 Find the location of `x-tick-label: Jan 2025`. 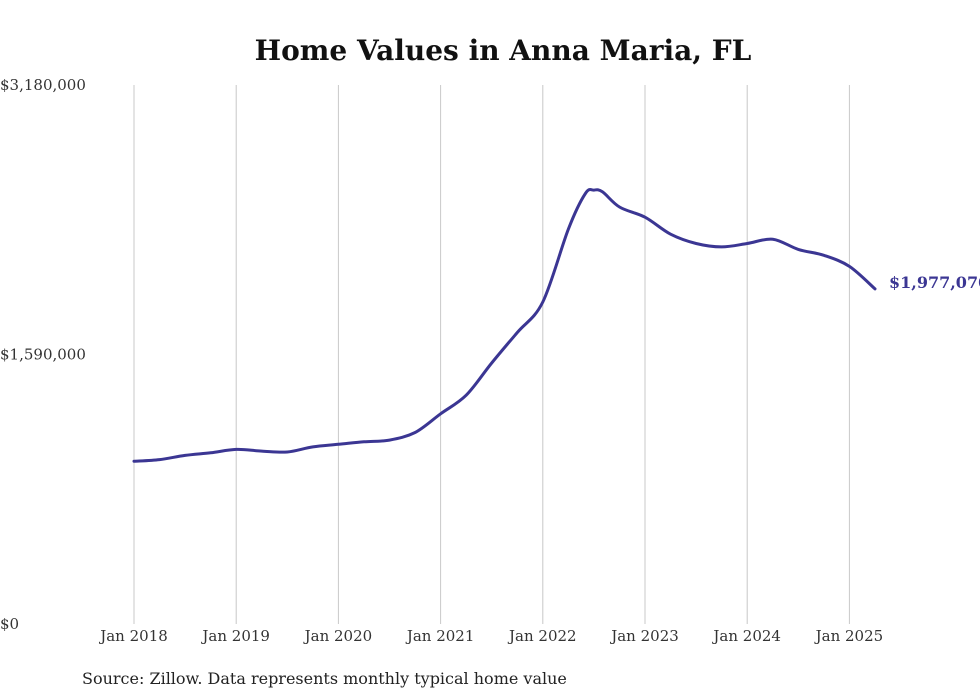

x-tick-label: Jan 2025 is located at coordinates (849, 636).